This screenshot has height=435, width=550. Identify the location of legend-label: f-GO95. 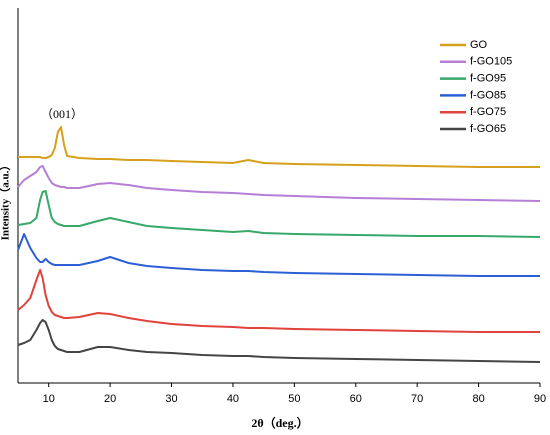
(488, 79).